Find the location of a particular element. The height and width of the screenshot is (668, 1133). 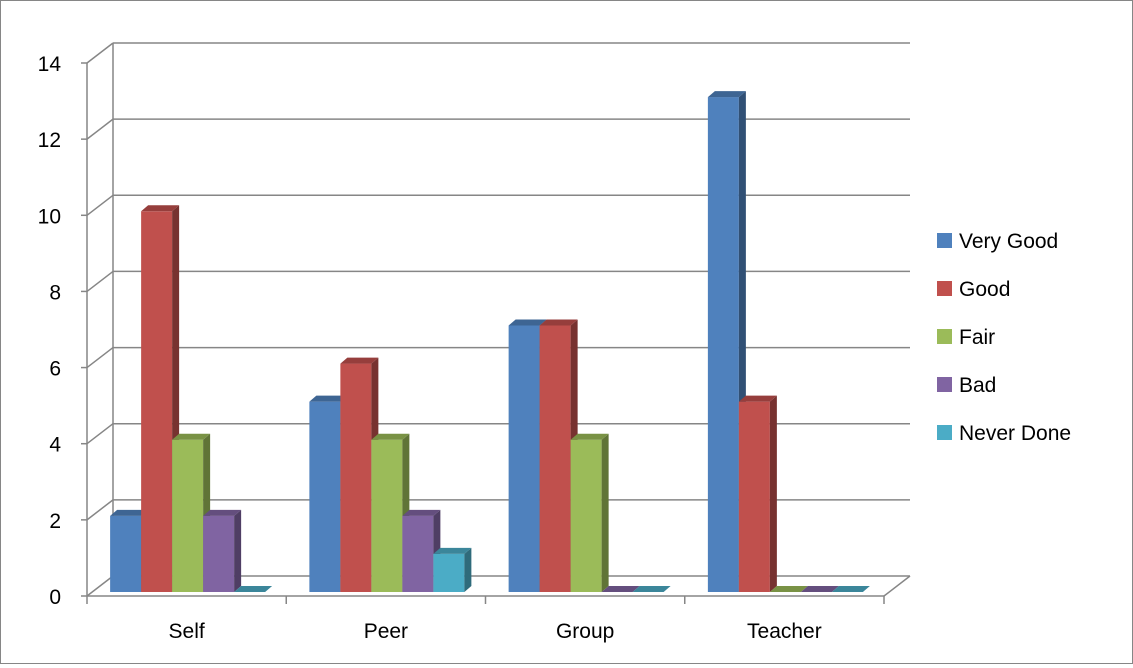

x-tick-label: Self is located at coordinates (187, 631).